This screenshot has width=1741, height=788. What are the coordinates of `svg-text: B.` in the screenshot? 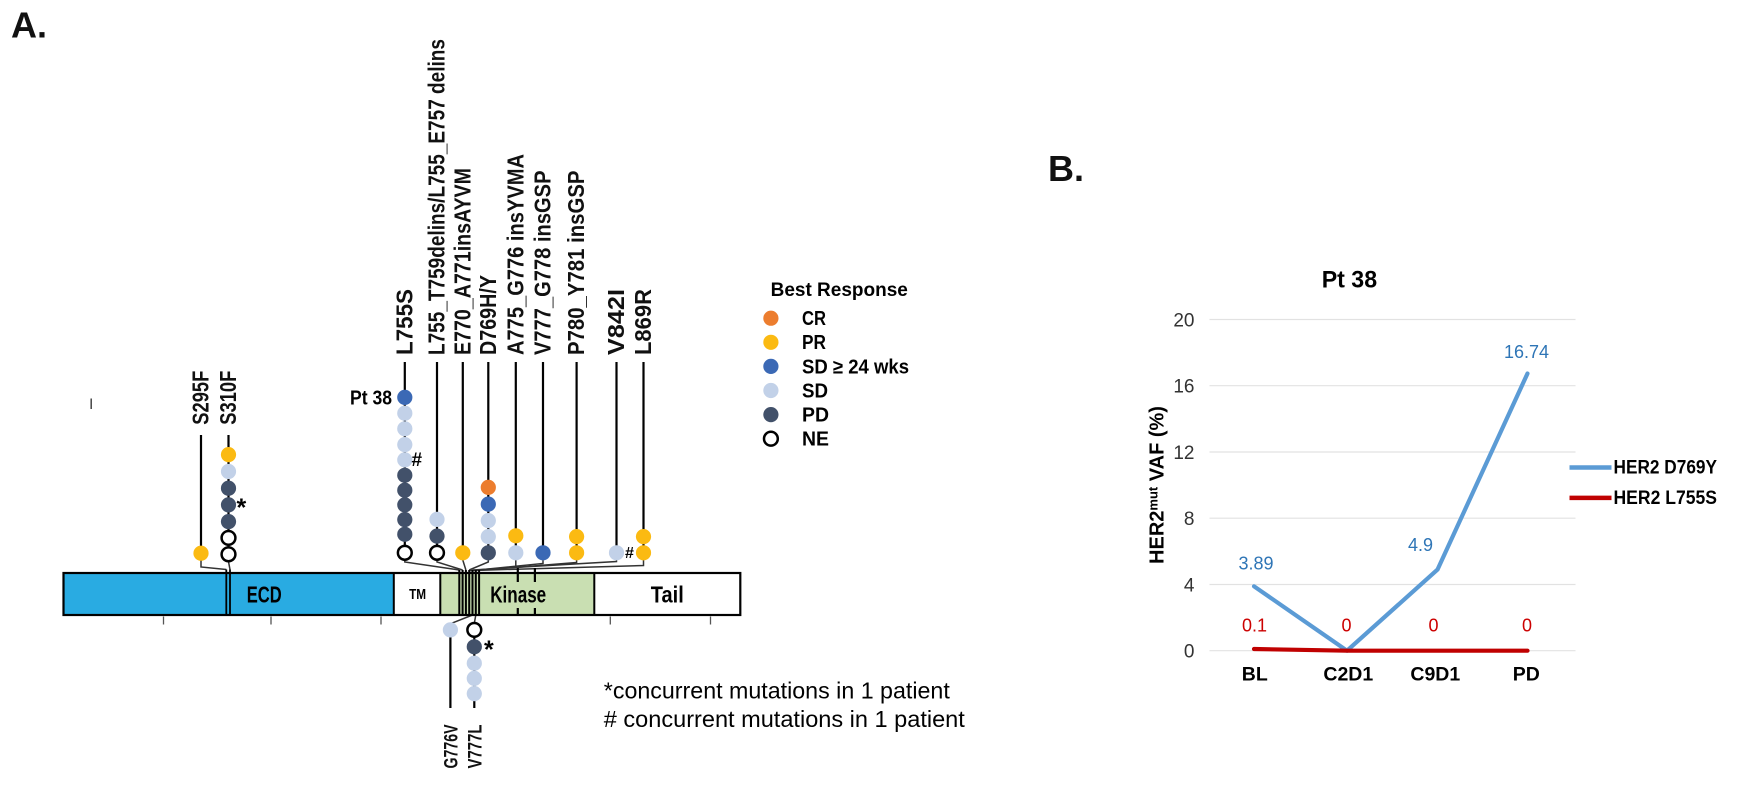 It's located at (1066, 168).